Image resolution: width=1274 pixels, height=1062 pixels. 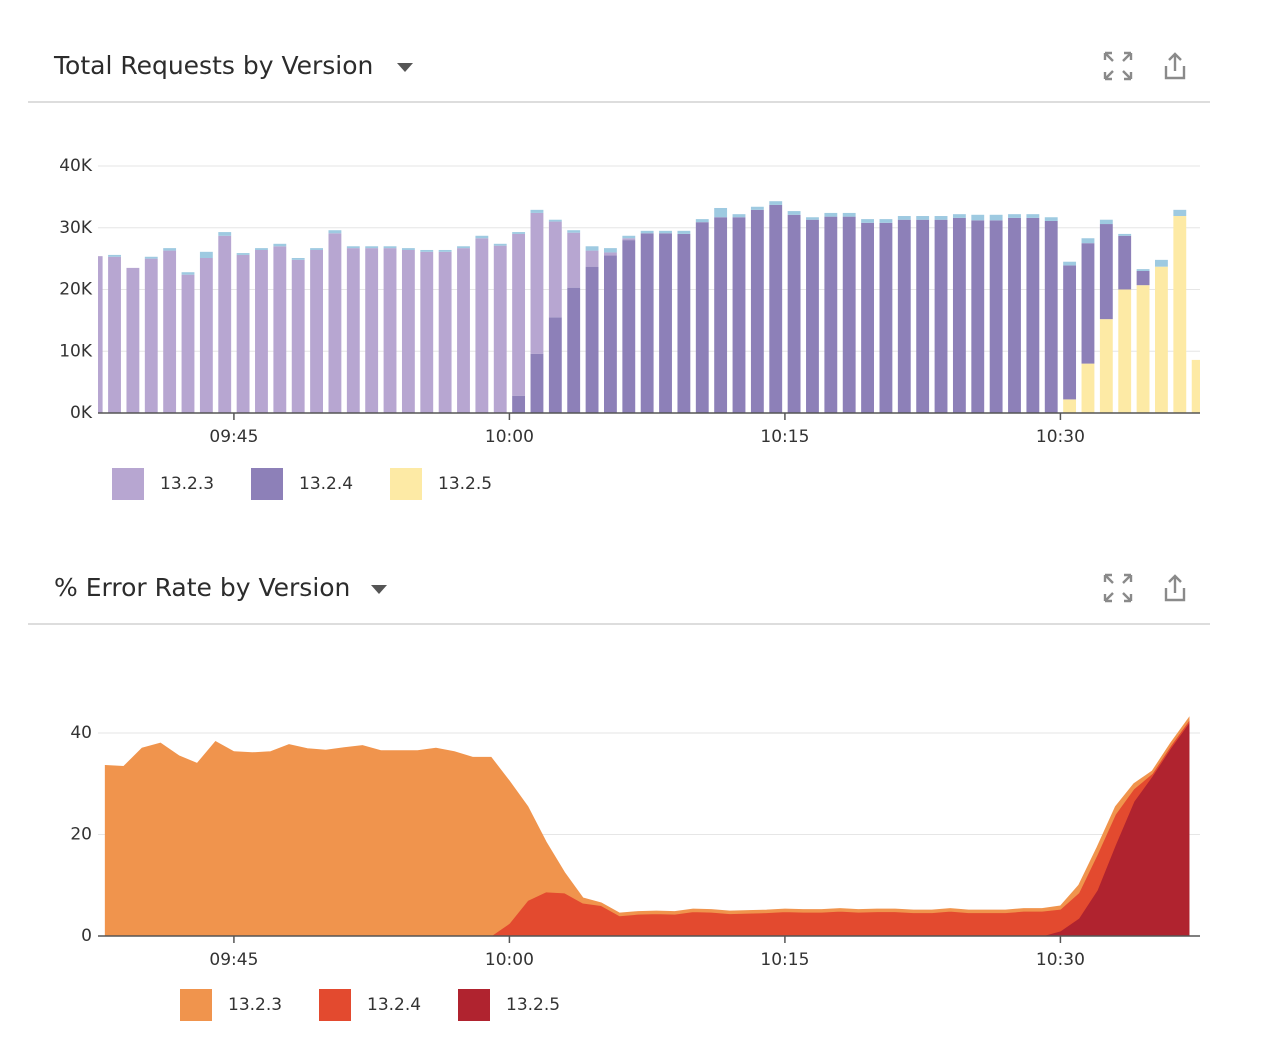 I want to click on x-tick-label: 10:00, so click(x=509, y=437).